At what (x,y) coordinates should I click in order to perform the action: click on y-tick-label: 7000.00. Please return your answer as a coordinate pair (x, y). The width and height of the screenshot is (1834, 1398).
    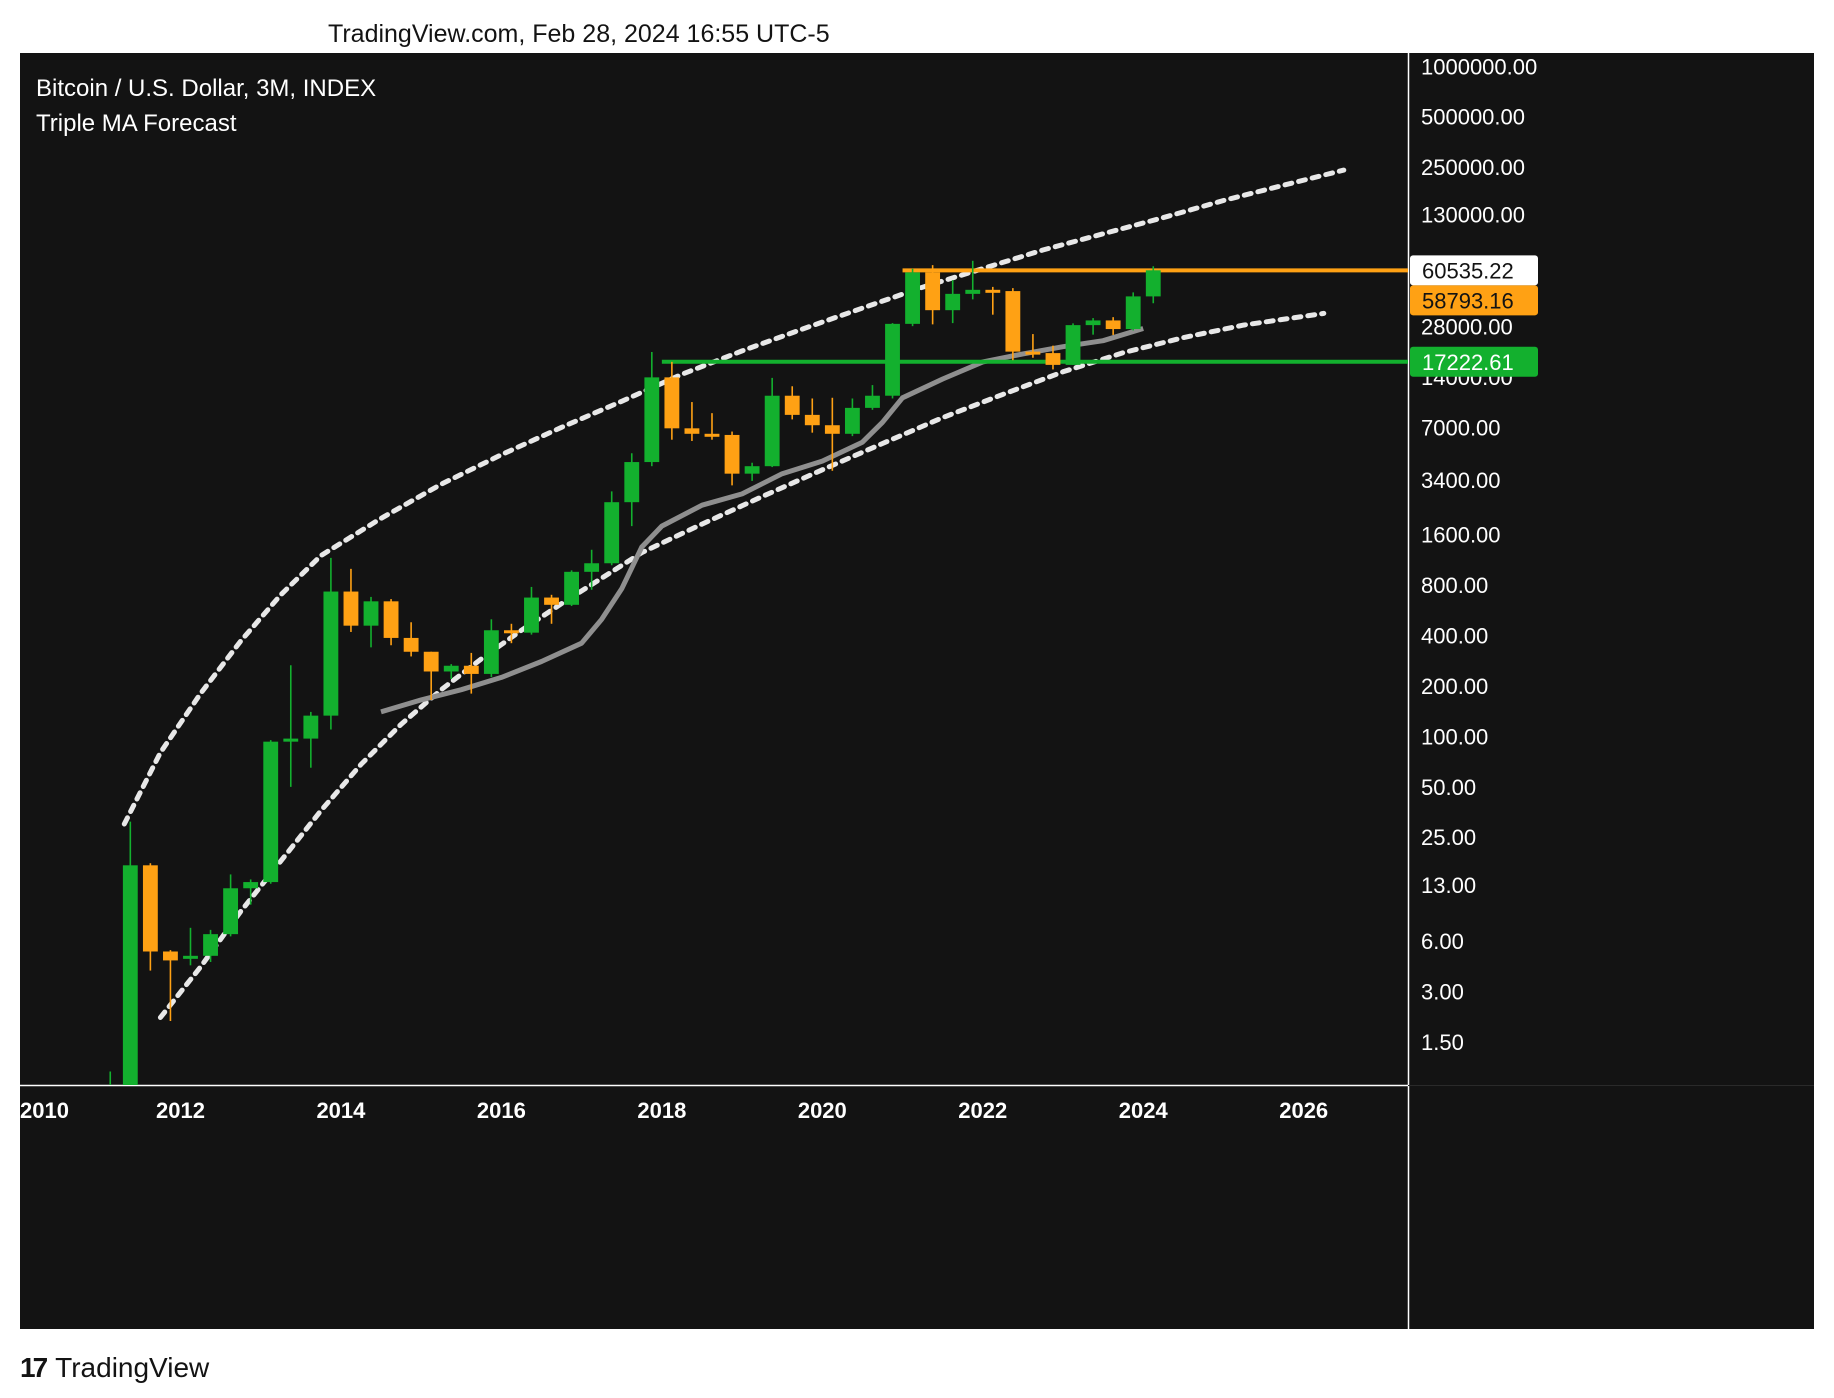
    Looking at the image, I should click on (1461, 427).